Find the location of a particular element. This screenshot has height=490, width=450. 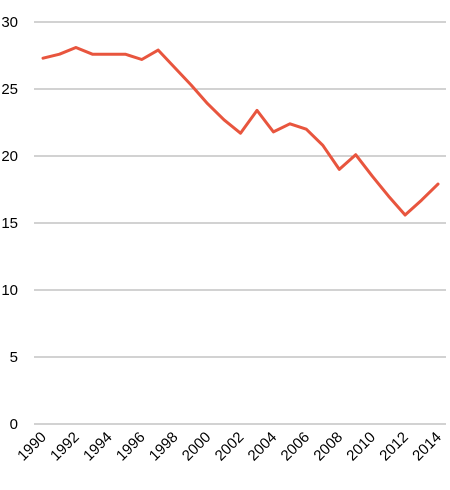

x-tick-label: 1996 is located at coordinates (131, 447).